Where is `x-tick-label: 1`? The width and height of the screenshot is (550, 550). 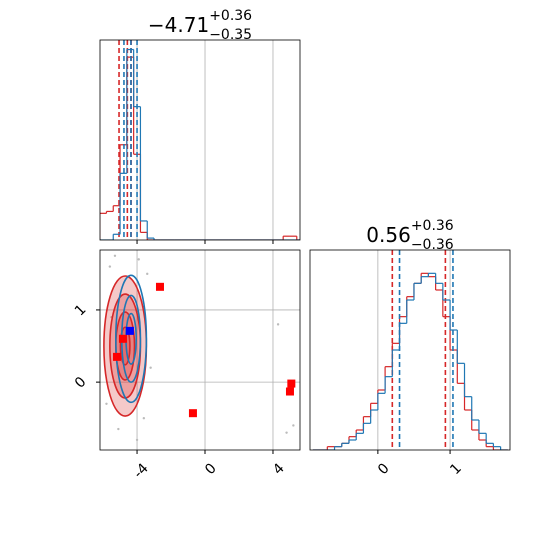 x-tick-label: 1 is located at coordinates (456, 469).